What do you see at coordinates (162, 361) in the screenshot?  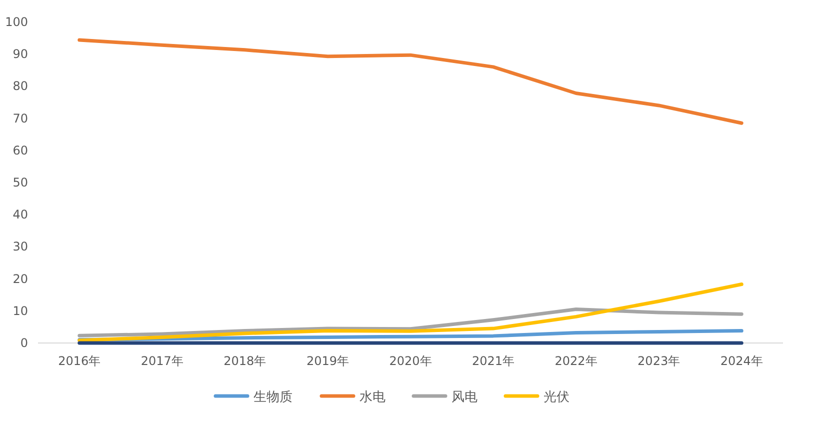 I see `x-tick-label: 2017年` at bounding box center [162, 361].